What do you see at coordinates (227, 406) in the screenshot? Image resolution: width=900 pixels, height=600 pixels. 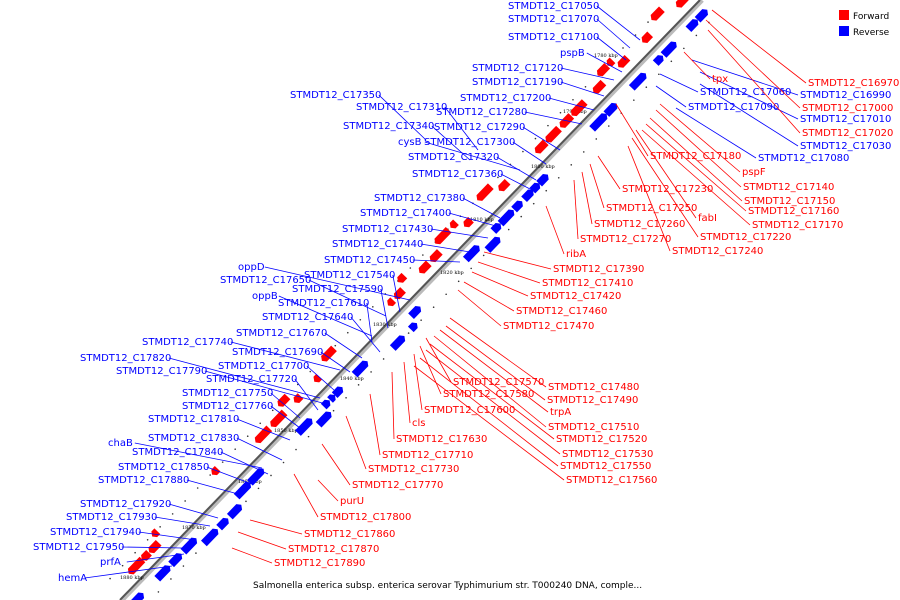 I see `reverse-gene-label: STMDT12_C17760` at bounding box center [227, 406].